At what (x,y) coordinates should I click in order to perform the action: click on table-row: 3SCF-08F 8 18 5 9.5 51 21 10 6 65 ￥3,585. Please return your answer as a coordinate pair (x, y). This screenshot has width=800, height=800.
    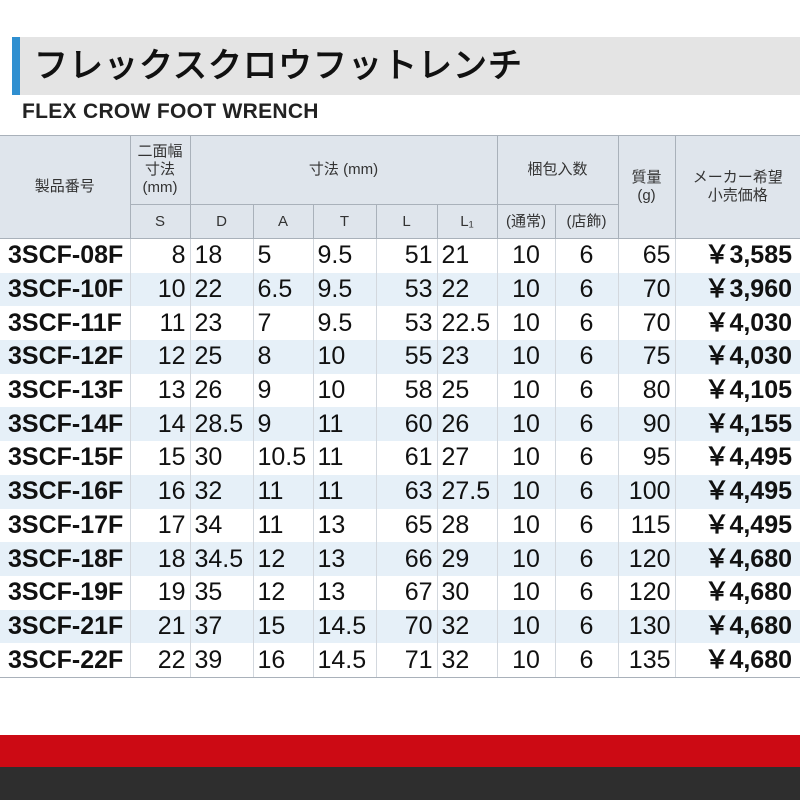
    Looking at the image, I should click on (400, 255).